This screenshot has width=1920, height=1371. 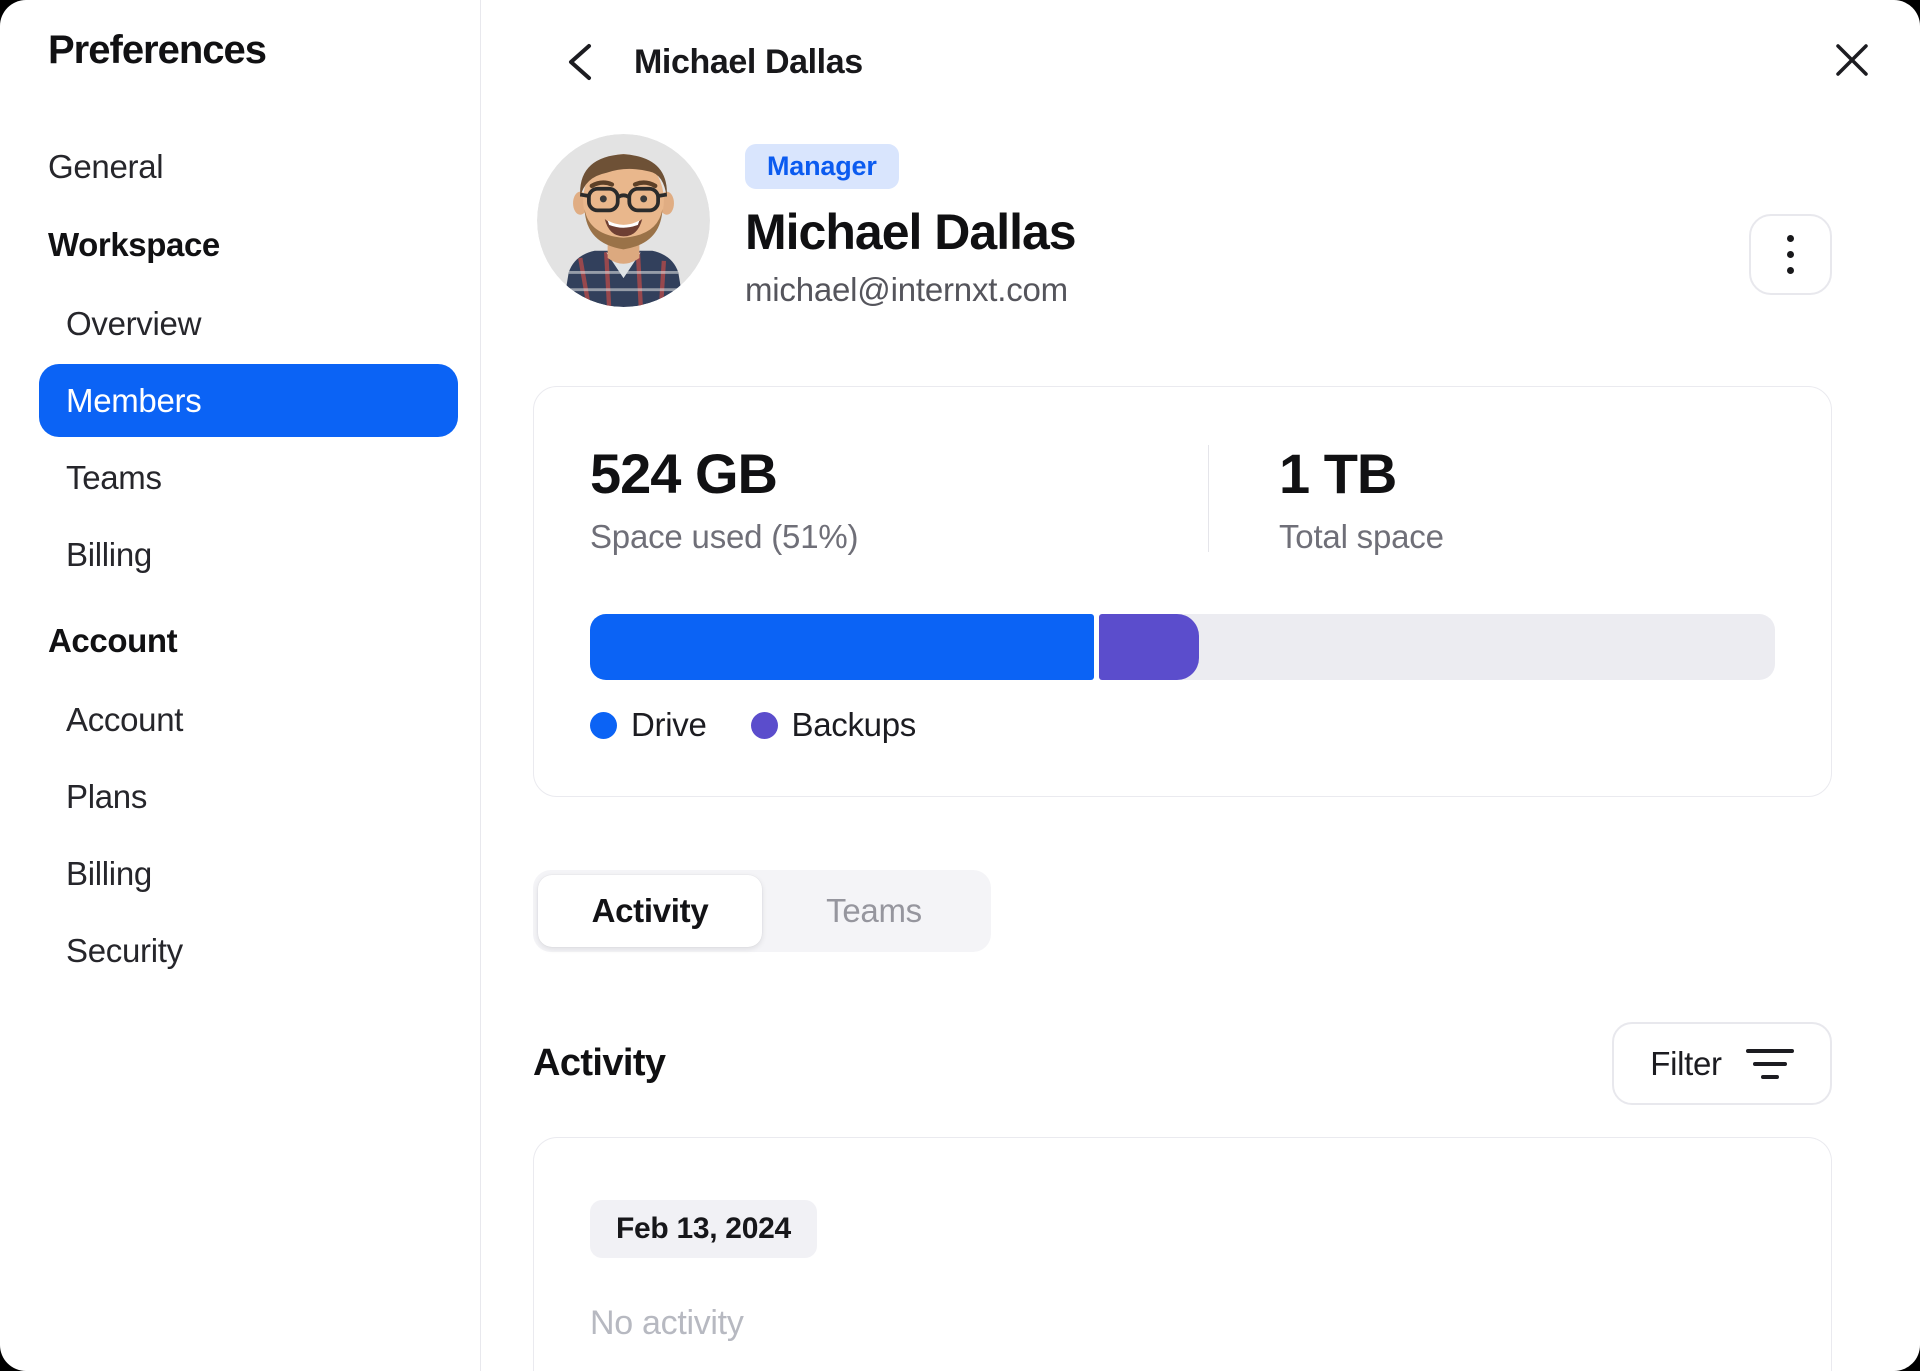 What do you see at coordinates (134, 244) in the screenshot?
I see `sidebar-item-workspace: Workspace` at bounding box center [134, 244].